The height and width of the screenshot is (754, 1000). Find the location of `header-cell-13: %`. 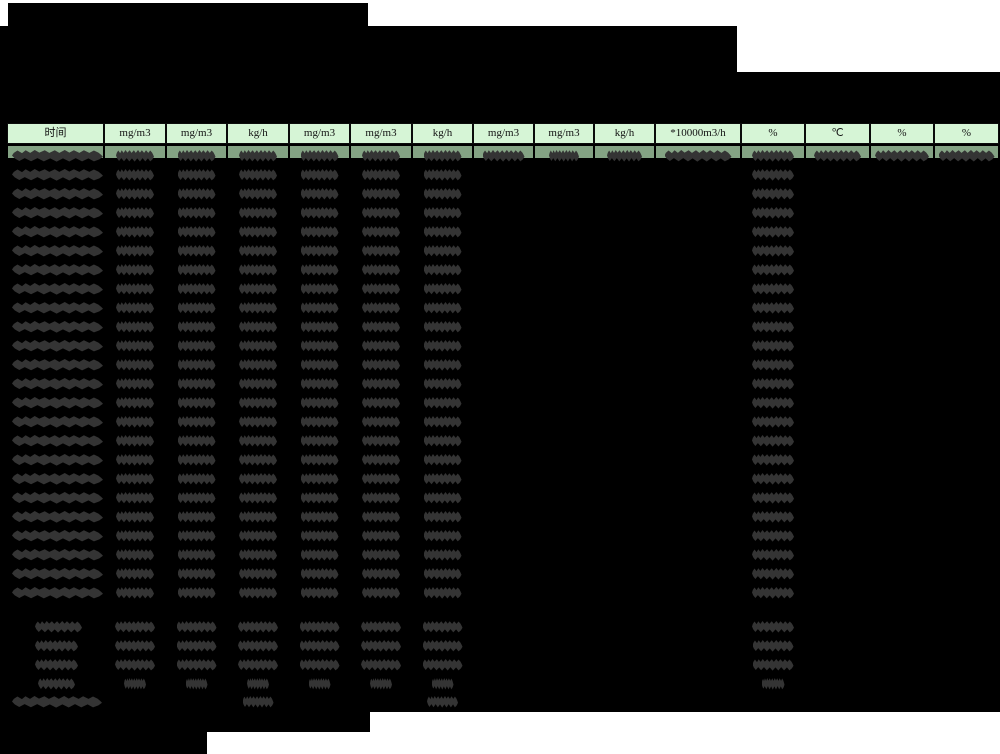

header-cell-13: % is located at coordinates (902, 133).